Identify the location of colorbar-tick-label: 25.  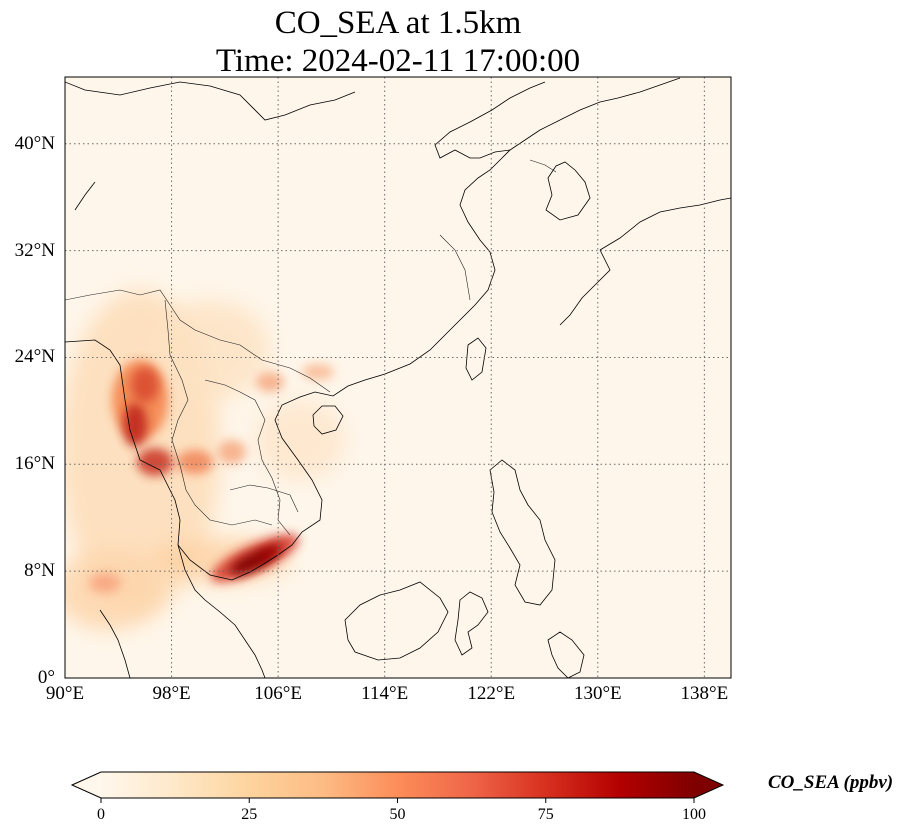
(249, 814).